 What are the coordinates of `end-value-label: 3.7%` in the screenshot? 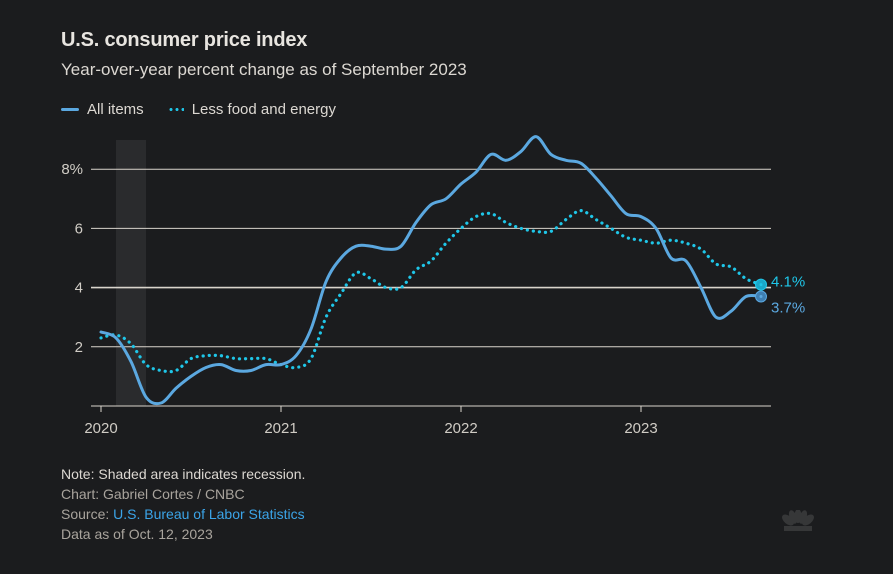 It's located at (788, 307).